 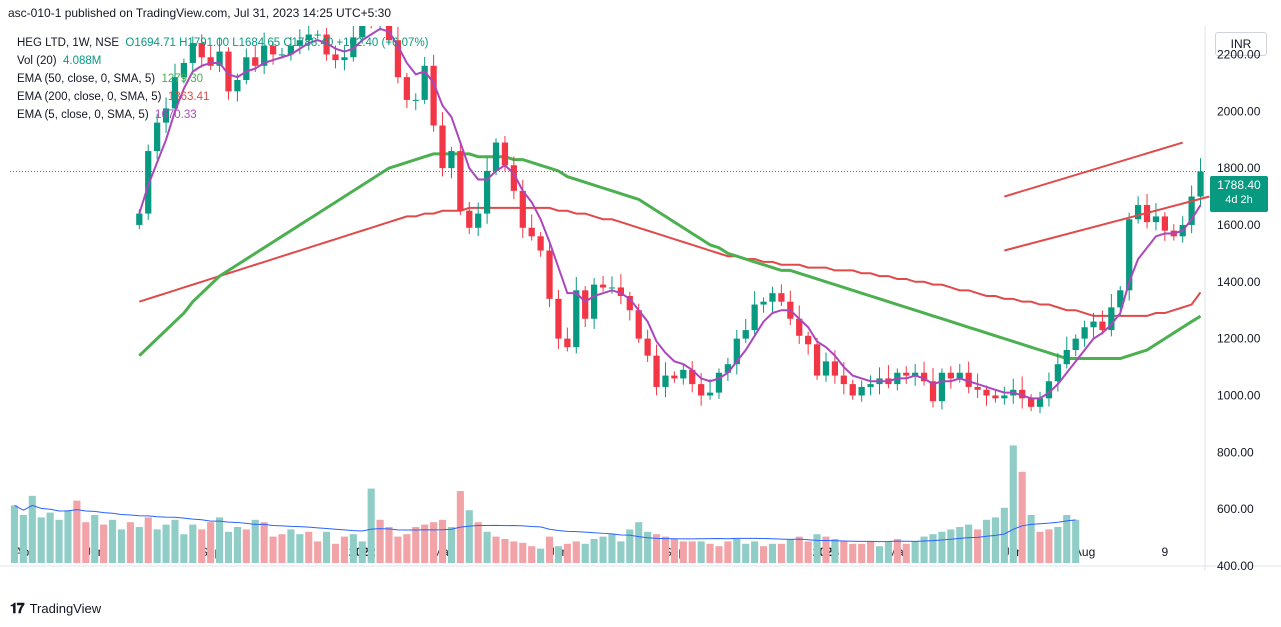 I want to click on legend-ema200-label: EMA (200, close, 0, SMA, 5), so click(x=89, y=97).